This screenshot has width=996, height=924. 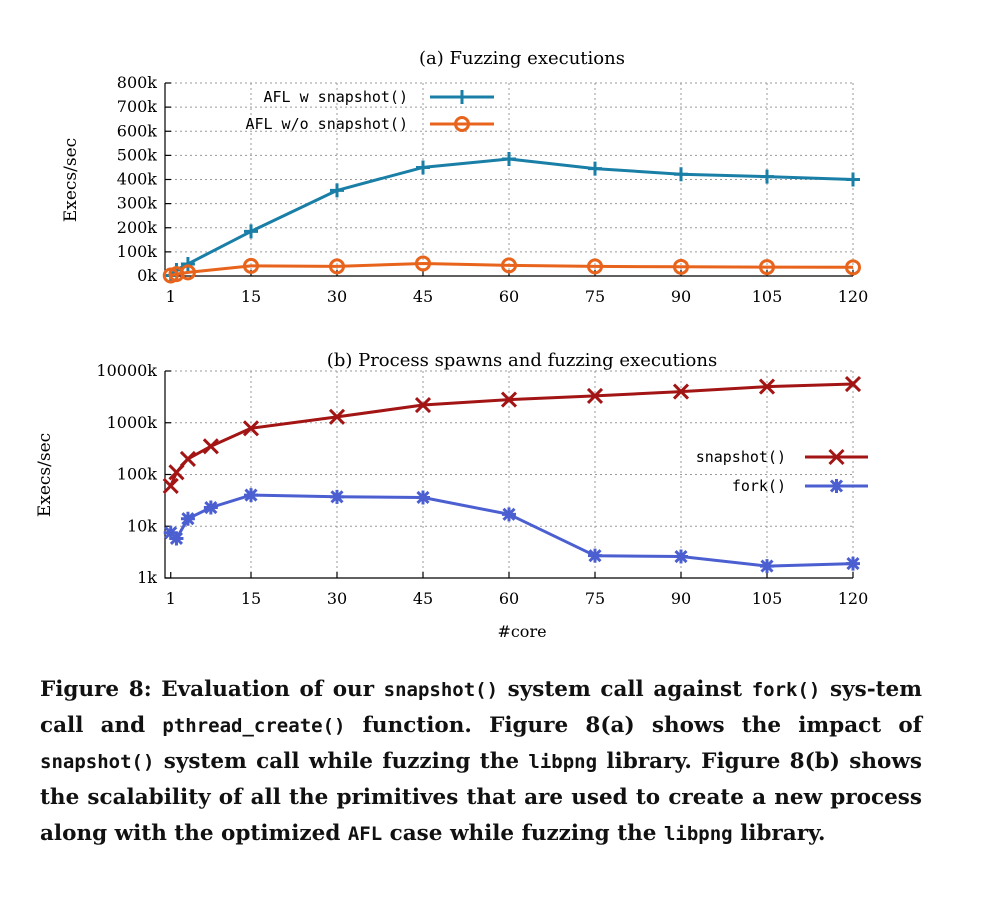 What do you see at coordinates (137, 154) in the screenshot?
I see `y-tick-label: 500k` at bounding box center [137, 154].